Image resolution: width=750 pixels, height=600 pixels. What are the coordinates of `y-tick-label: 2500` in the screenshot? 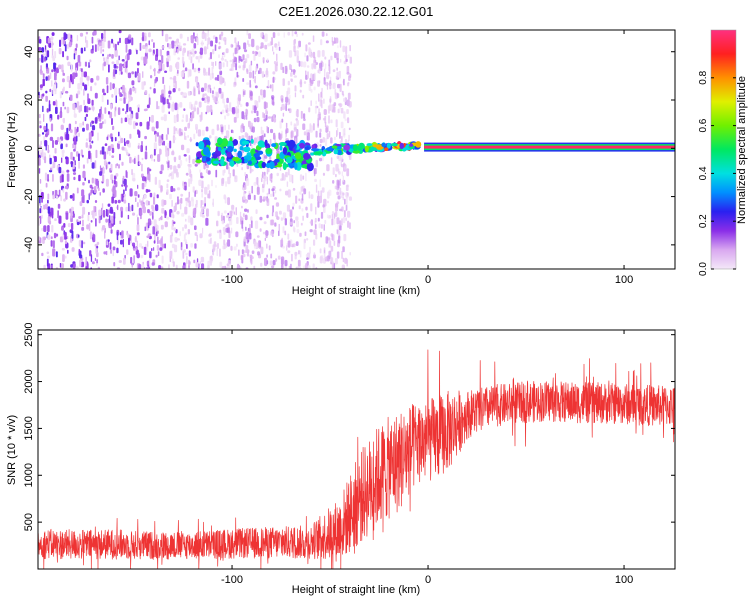 It's located at (29, 334).